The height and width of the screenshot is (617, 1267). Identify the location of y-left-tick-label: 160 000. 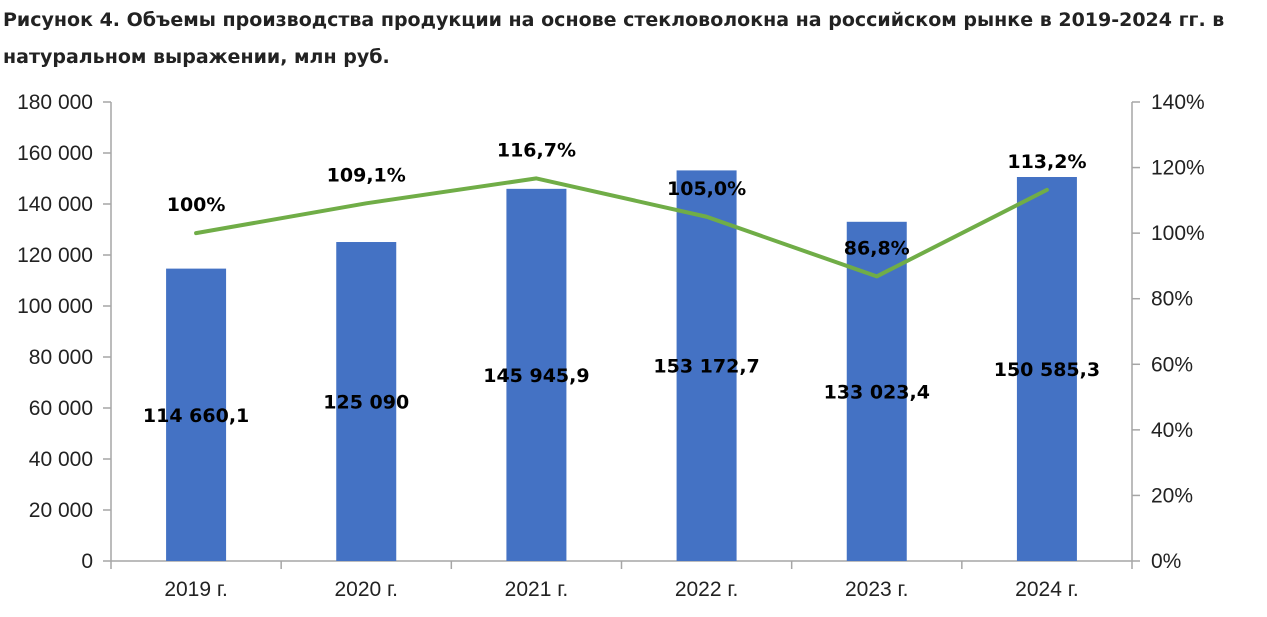
(55, 153).